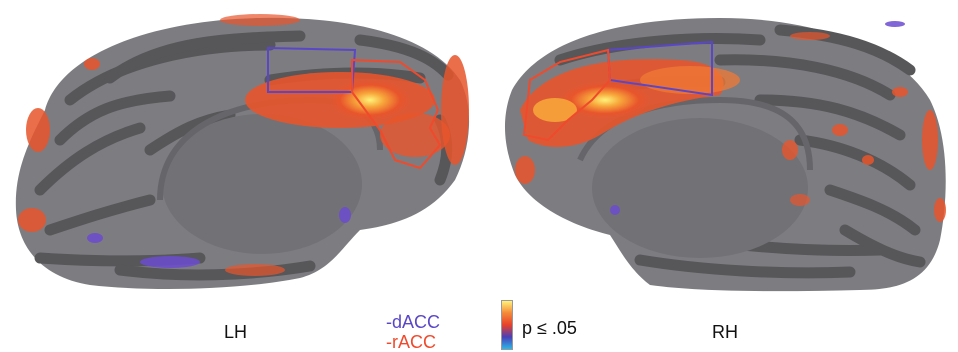  What do you see at coordinates (396, 114) in the screenshot?
I see `lh-racc-outline` at bounding box center [396, 114].